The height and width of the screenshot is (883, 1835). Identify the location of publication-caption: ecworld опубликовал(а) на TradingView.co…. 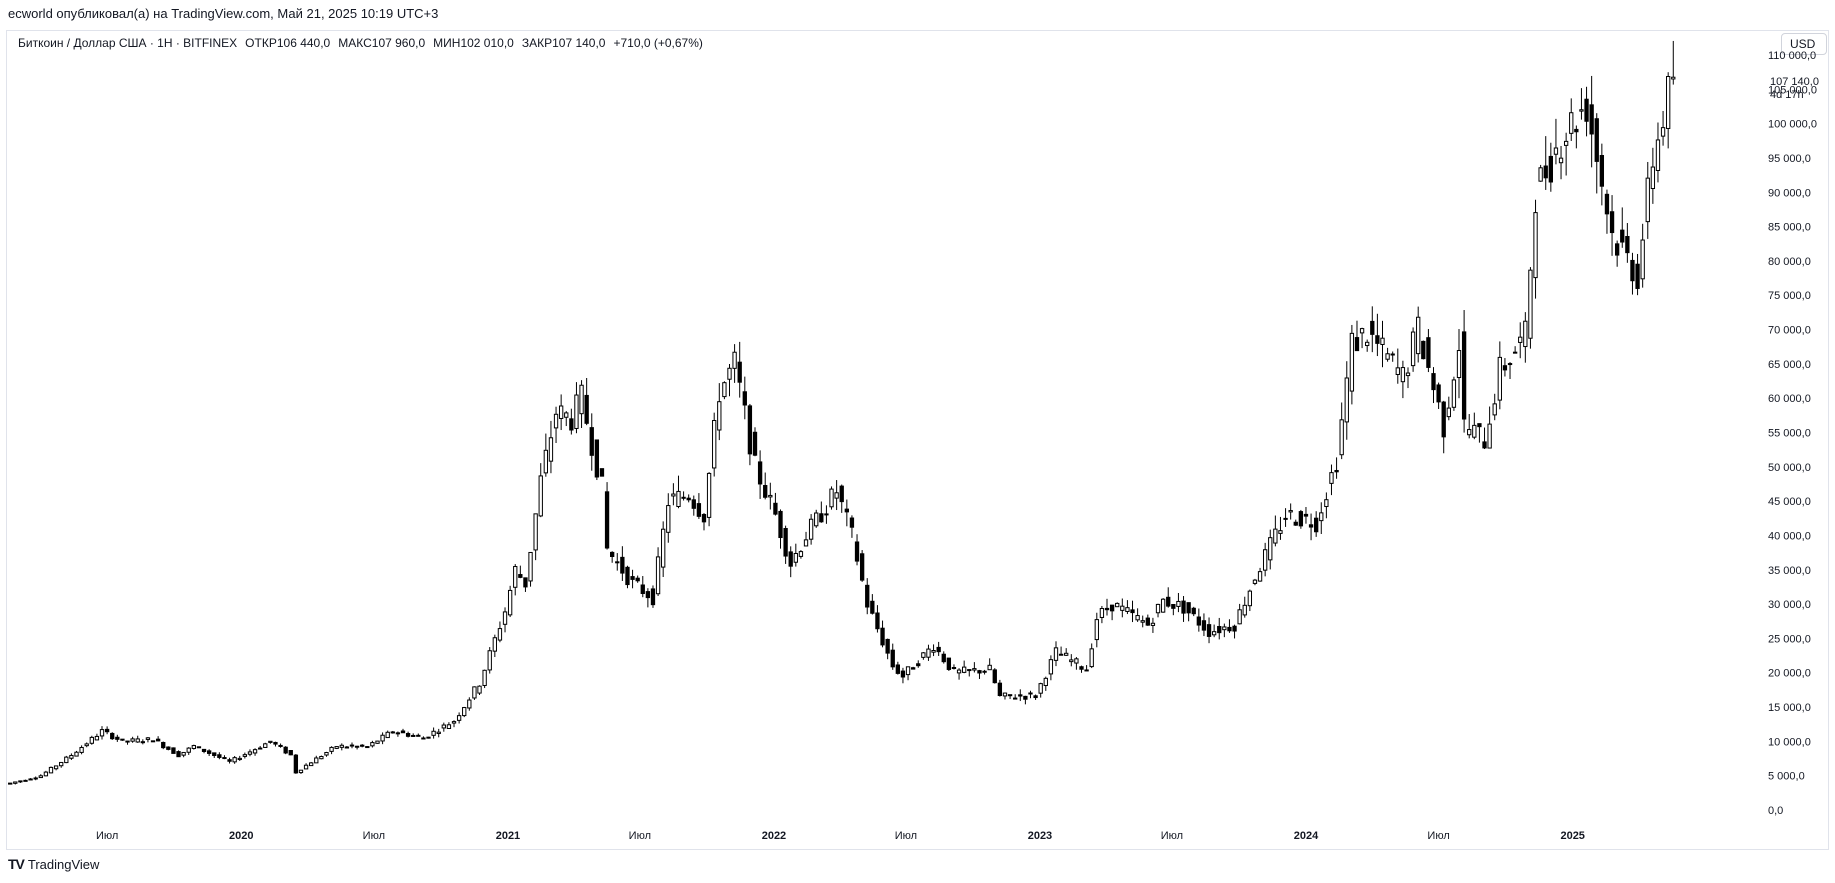
(223, 13).